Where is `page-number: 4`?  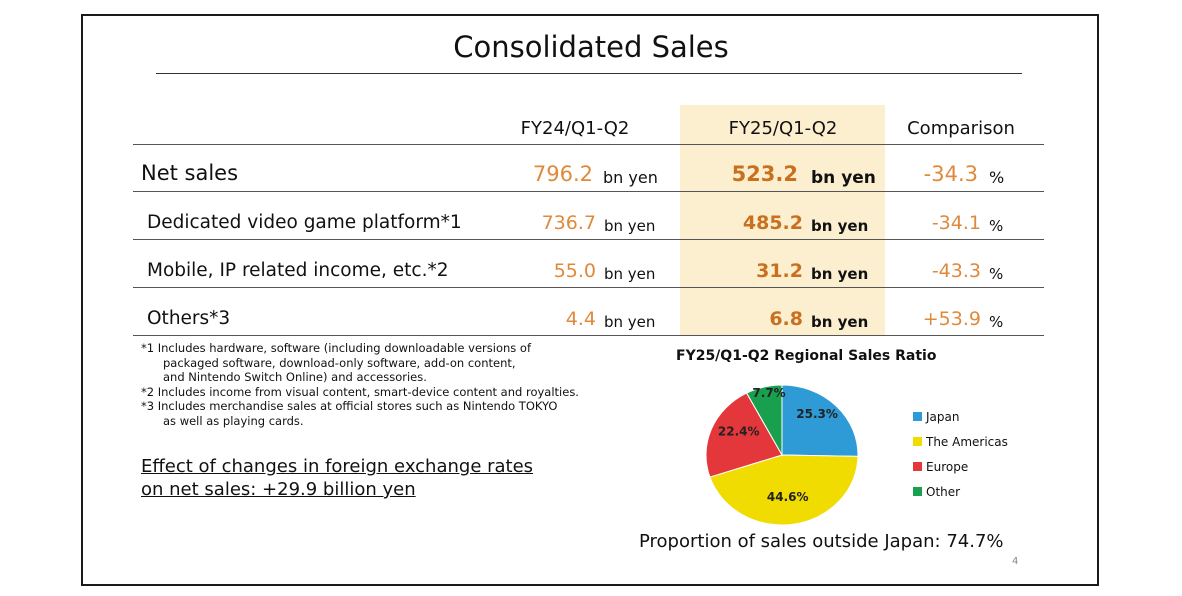 page-number: 4 is located at coordinates (1015, 561).